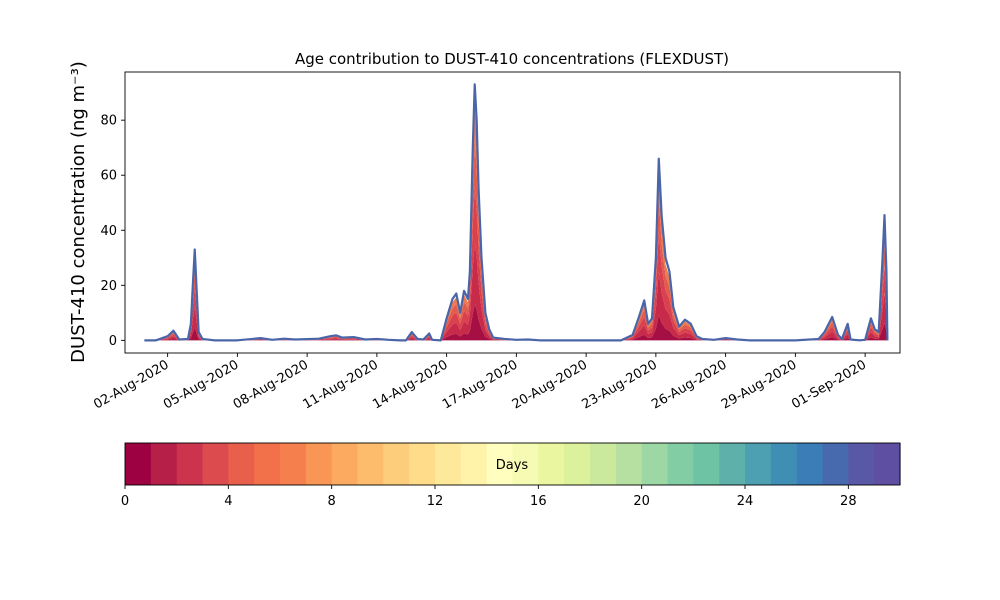 This screenshot has width=1000, height=600. Describe the element at coordinates (435, 501) in the screenshot. I see `colorbar-tick-label: 12` at that location.